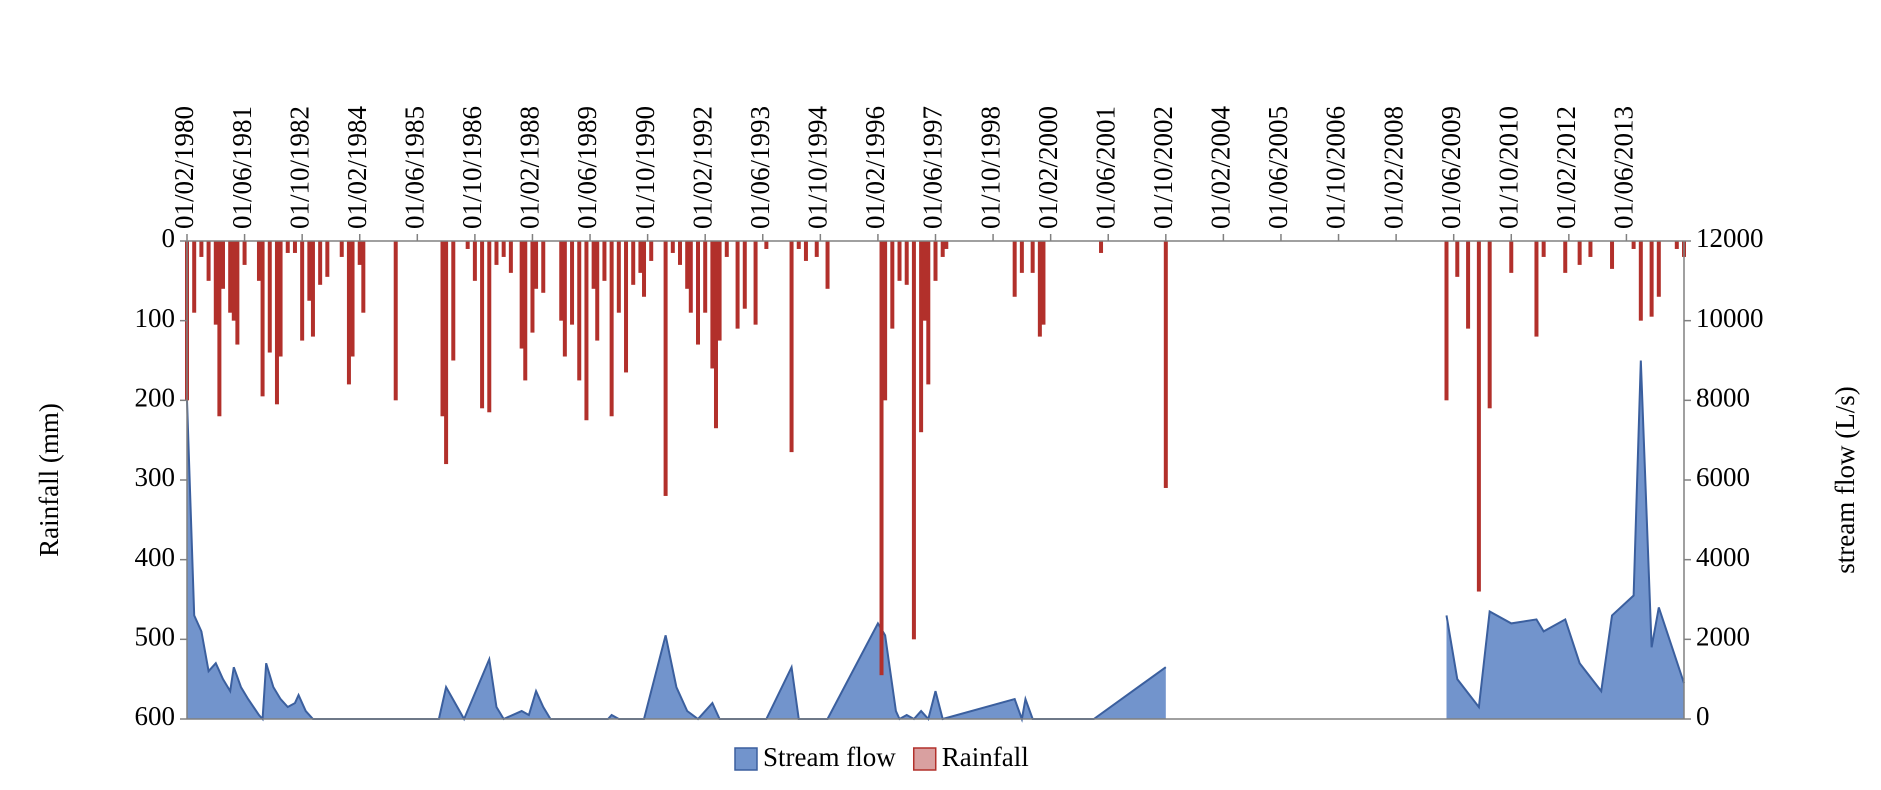 Image resolution: width=1881 pixels, height=790 pixels. Describe the element at coordinates (530, 167) in the screenshot. I see `x-tick-label: 01/02/1988` at that location.